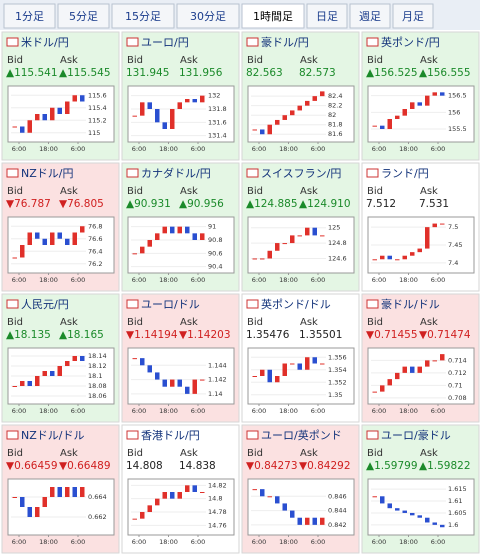  Describe the element at coordinates (201, 204) in the screenshot. I see `ask-value: ▲90.956` at that location.